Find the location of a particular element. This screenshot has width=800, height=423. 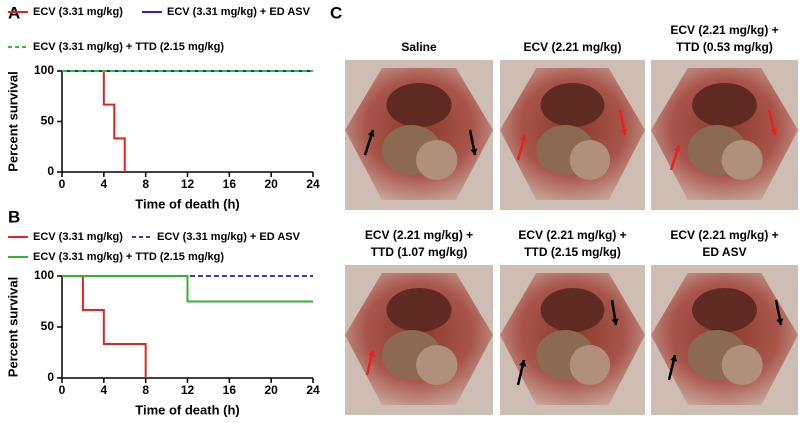

panel-label: B is located at coordinates (14, 216).